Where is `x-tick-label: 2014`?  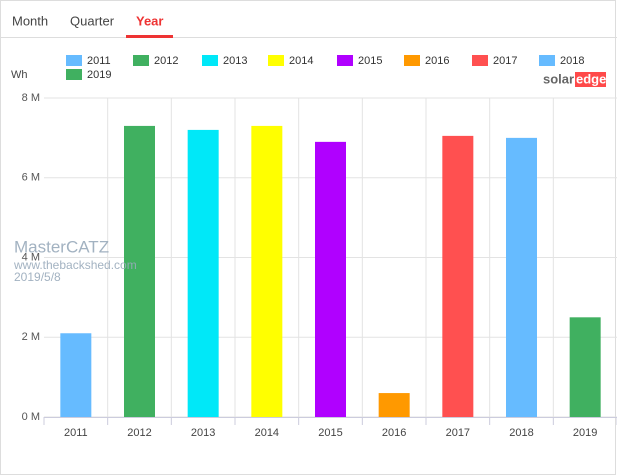 x-tick-label: 2014 is located at coordinates (267, 433).